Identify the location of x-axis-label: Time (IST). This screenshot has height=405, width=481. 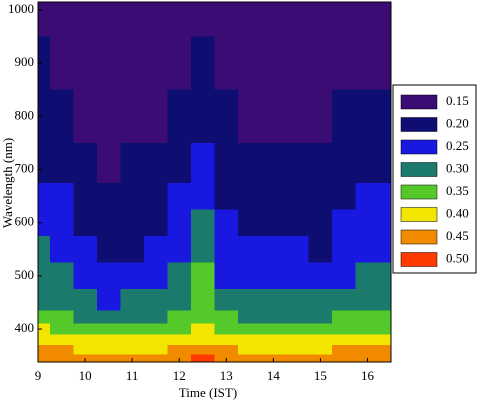
(208, 392).